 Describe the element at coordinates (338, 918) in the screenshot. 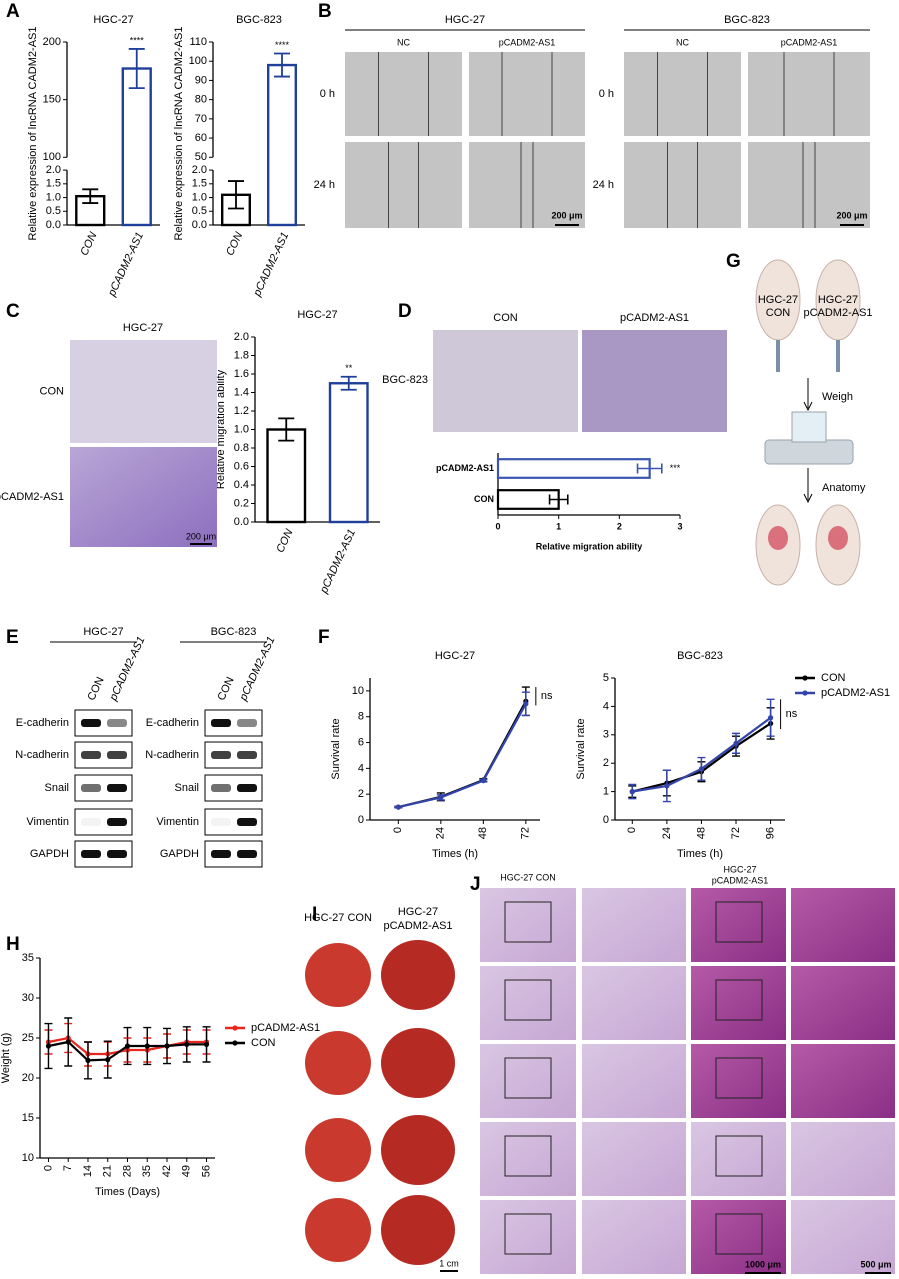

I see `column-header: HGC-27 CON` at that location.